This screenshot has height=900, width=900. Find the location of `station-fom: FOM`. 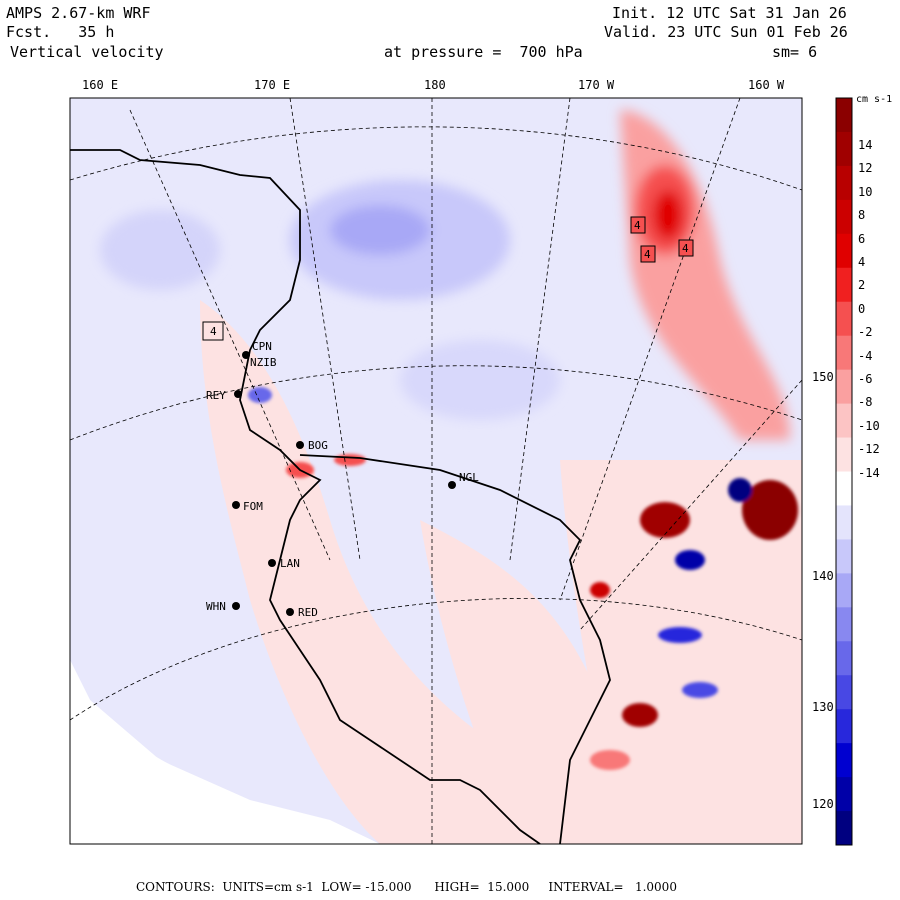

station-fom: FOM is located at coordinates (253, 506).